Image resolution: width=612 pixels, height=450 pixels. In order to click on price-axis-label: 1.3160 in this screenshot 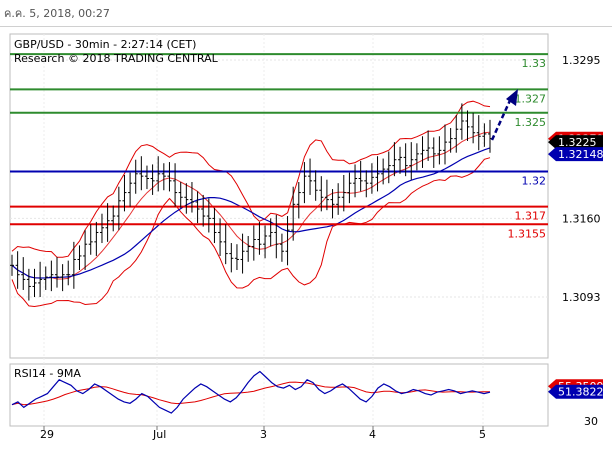, I will do `click(581, 218)`.